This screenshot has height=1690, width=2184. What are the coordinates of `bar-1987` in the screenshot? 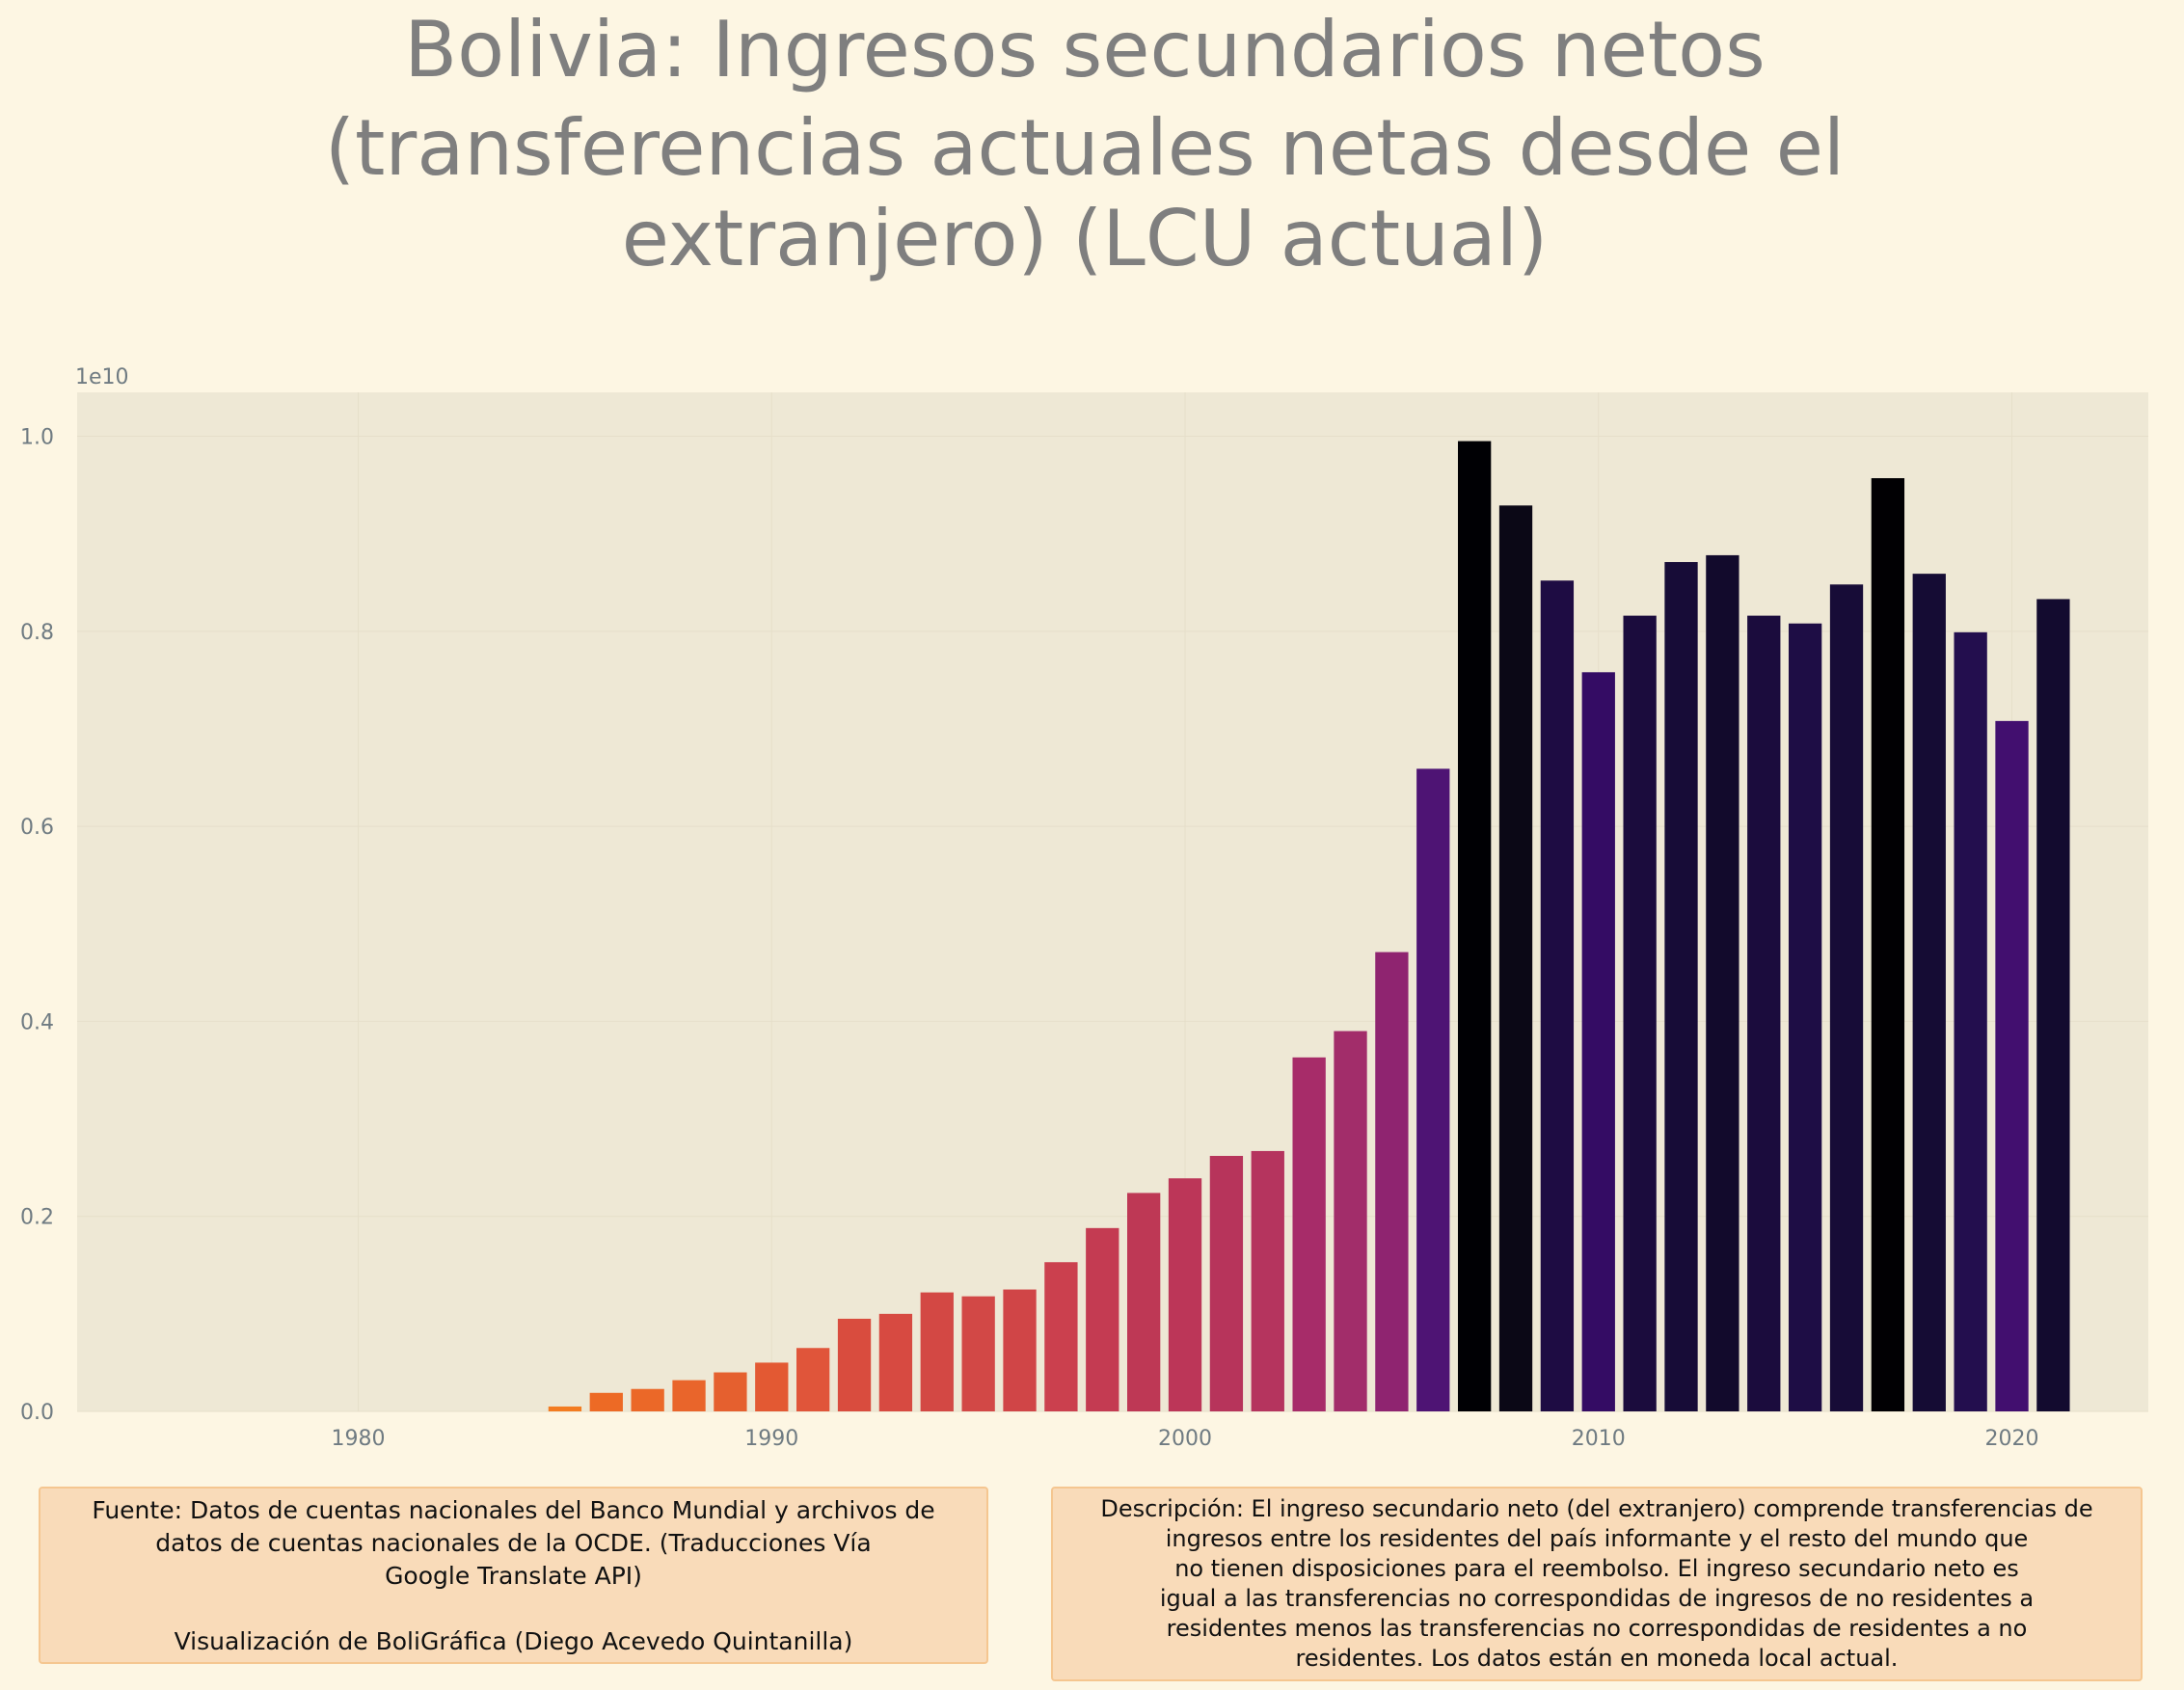 It's located at (647, 1399).